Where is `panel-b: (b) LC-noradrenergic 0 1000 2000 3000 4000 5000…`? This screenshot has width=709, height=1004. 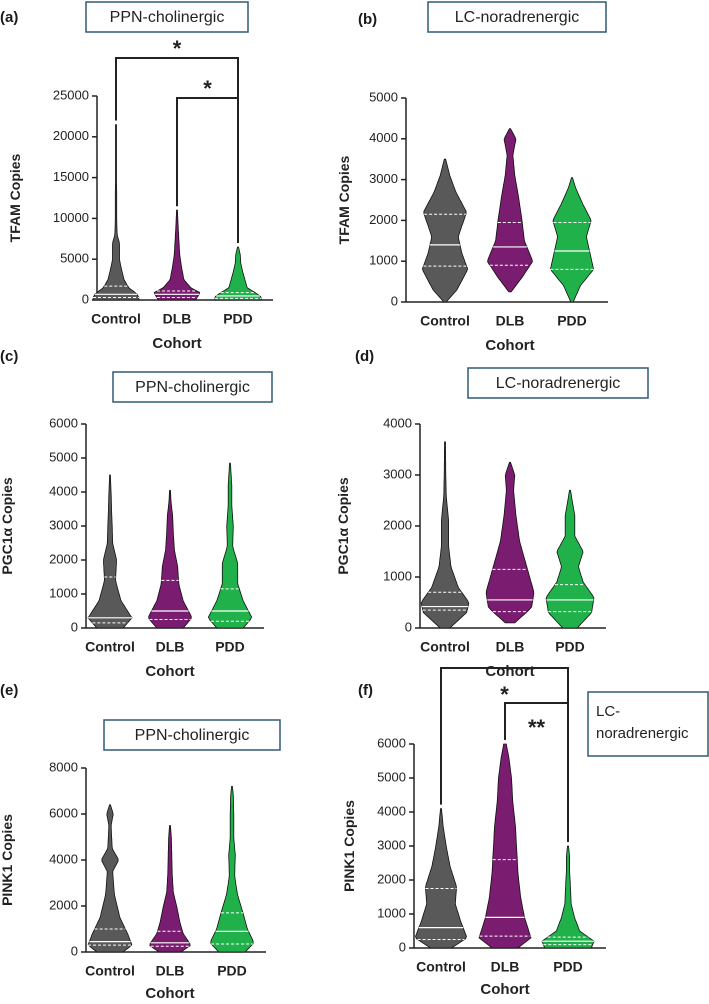
panel-b: (b) LC-noradrenergic 0 1000 2000 3000 4000 5000… is located at coordinates (472, 177).